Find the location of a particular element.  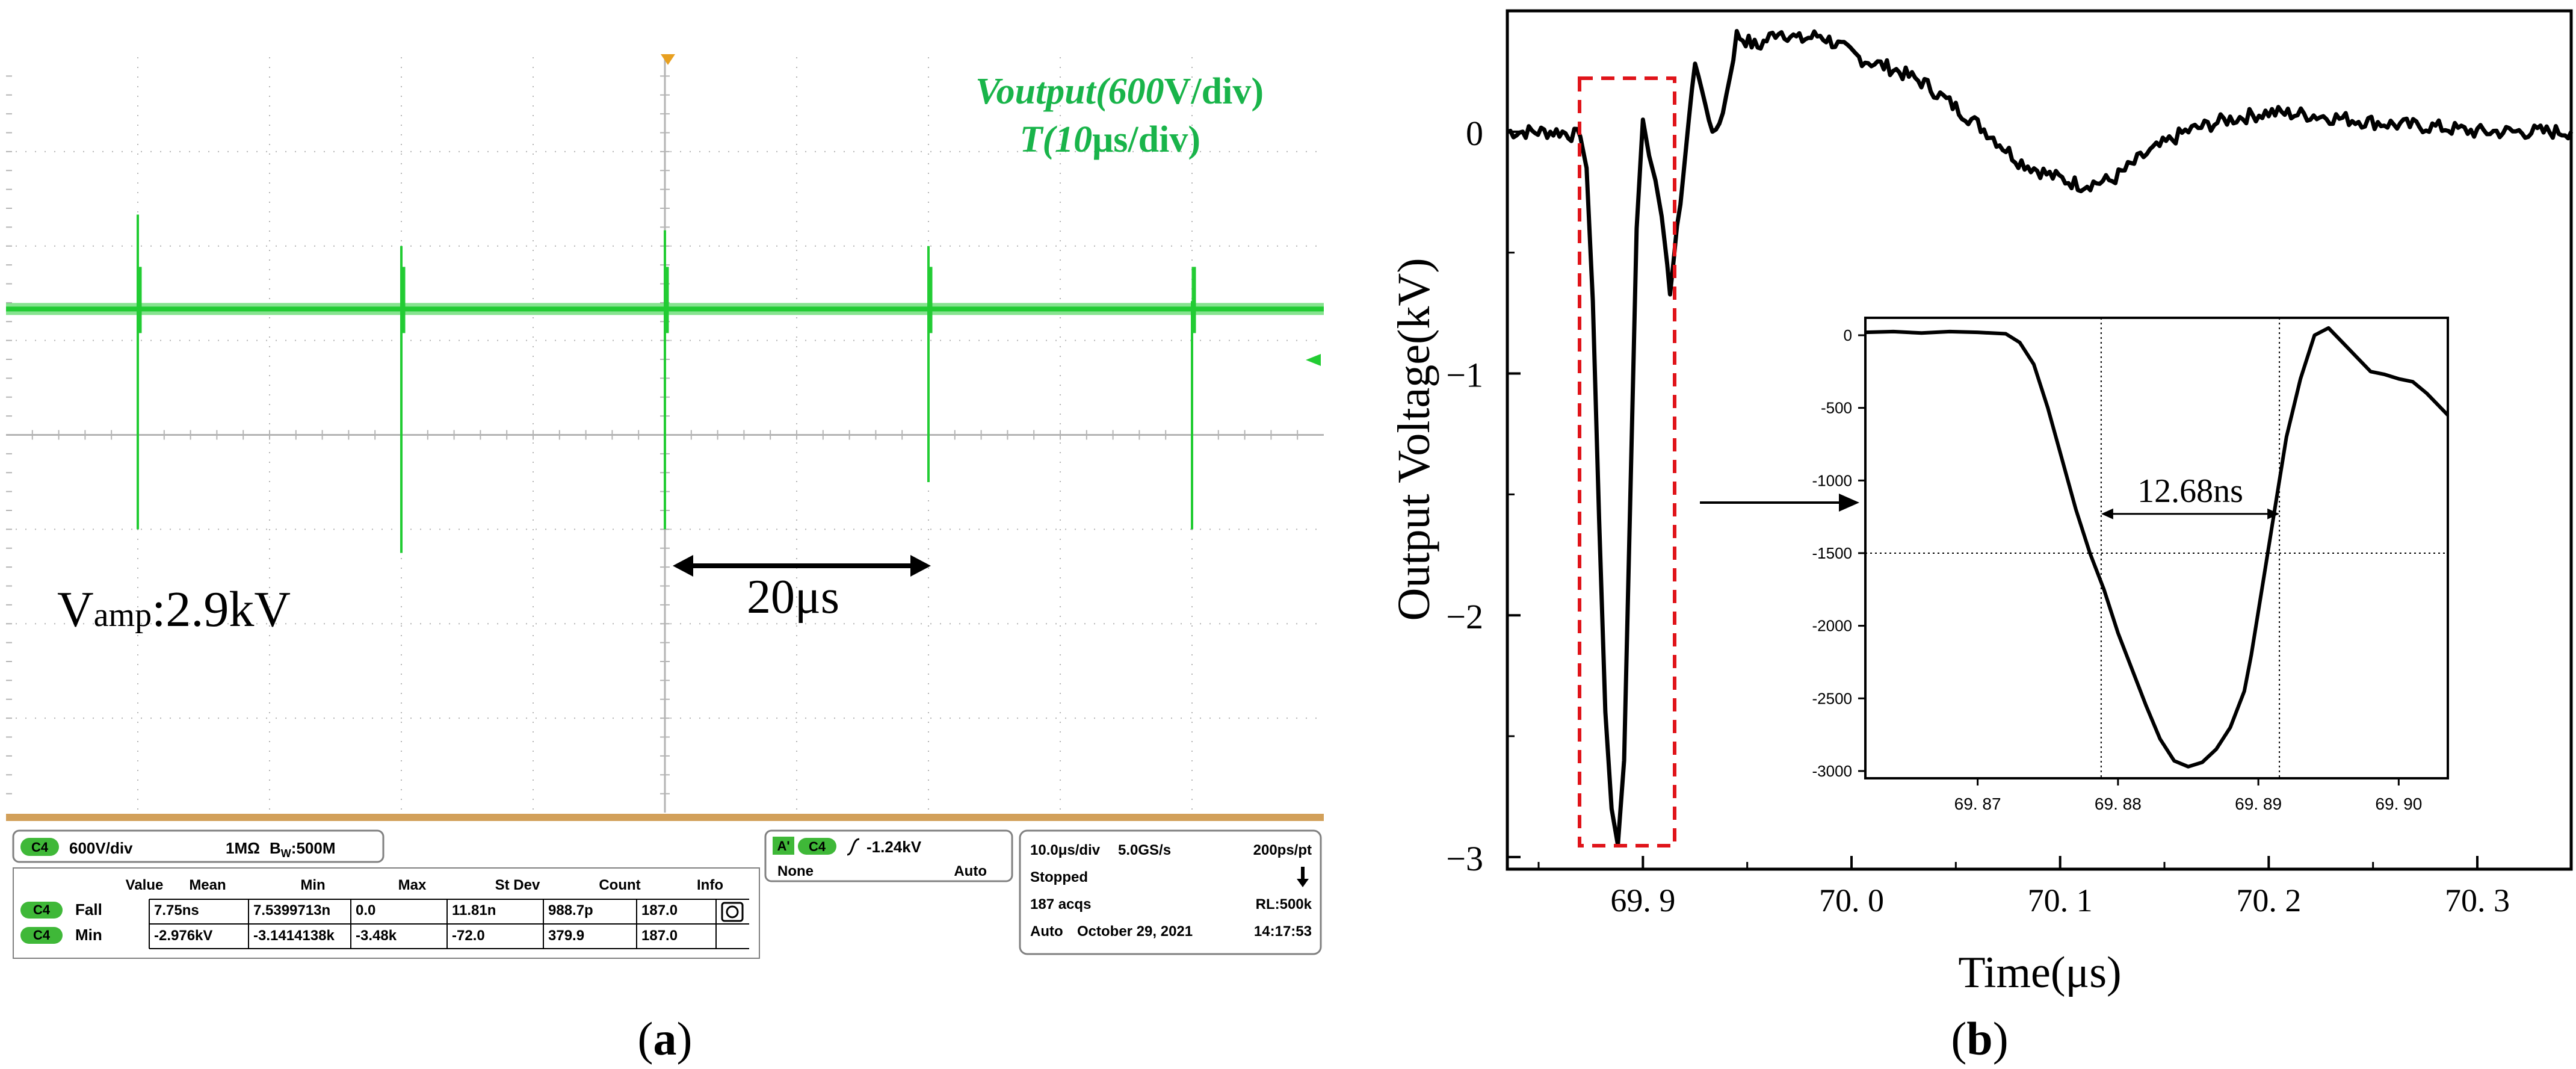

inset-trace is located at coordinates (2157, 547).